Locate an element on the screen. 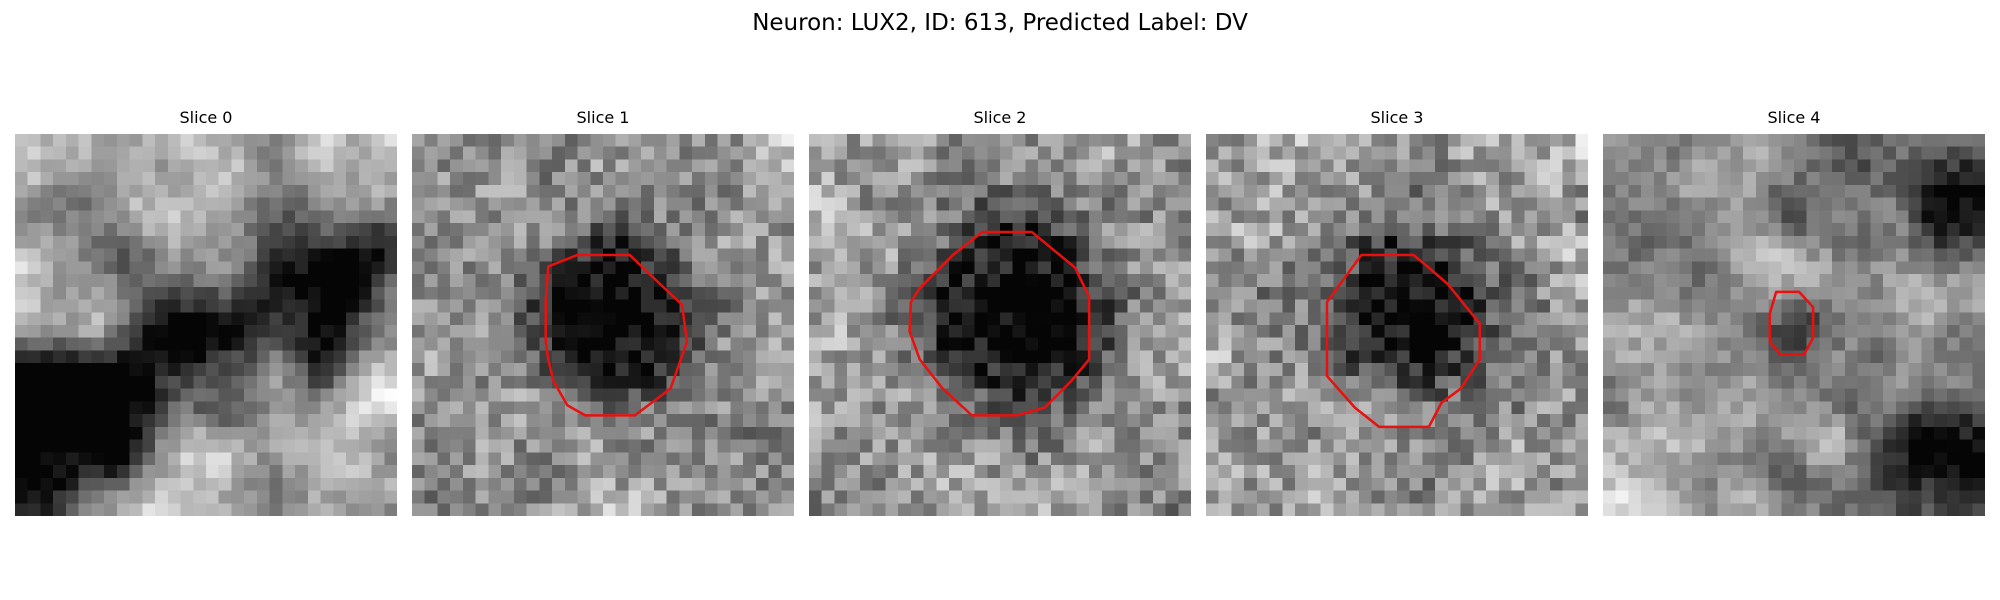 The image size is (2000, 600). slice-panel-0: Slice 0 is located at coordinates (206, 312).